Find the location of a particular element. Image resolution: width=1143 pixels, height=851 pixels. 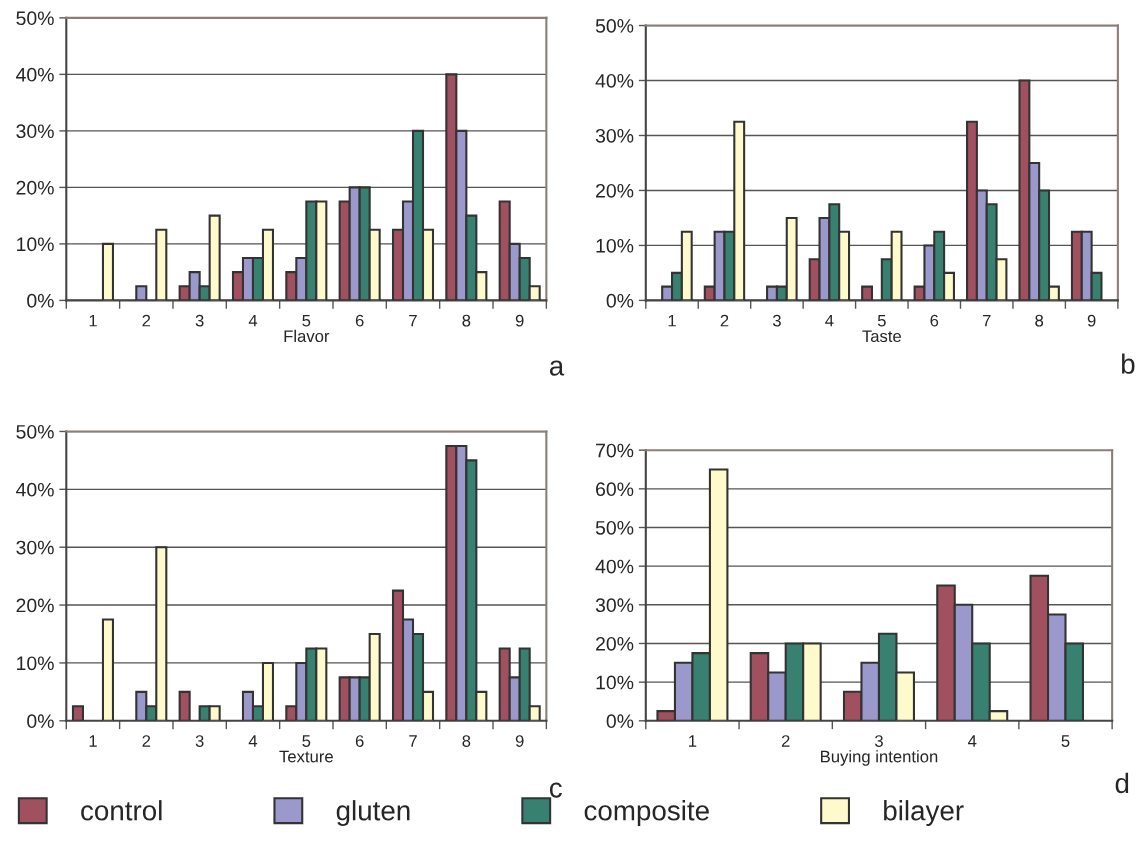

x-axis-title: Flavor is located at coordinates (307, 336).